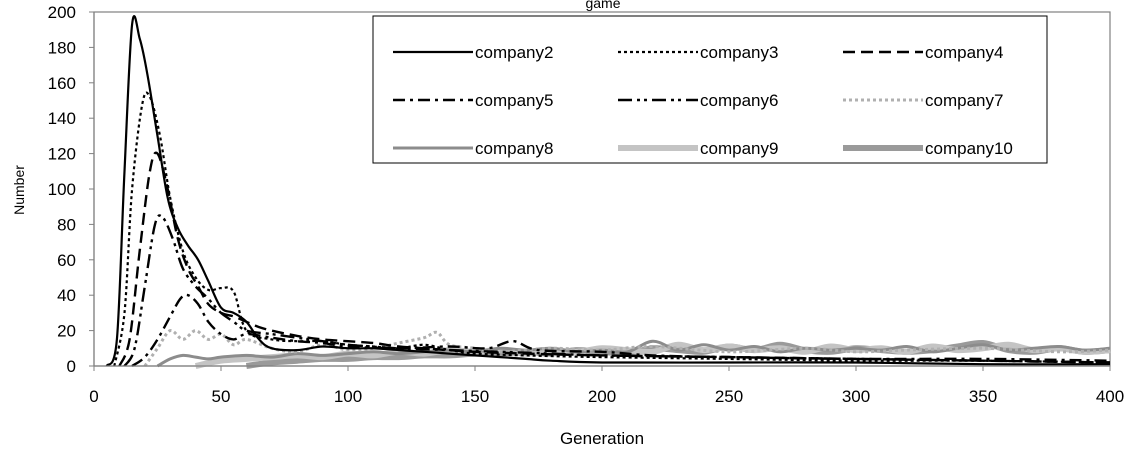  I want to click on legend-label-company3: company3, so click(739, 52).